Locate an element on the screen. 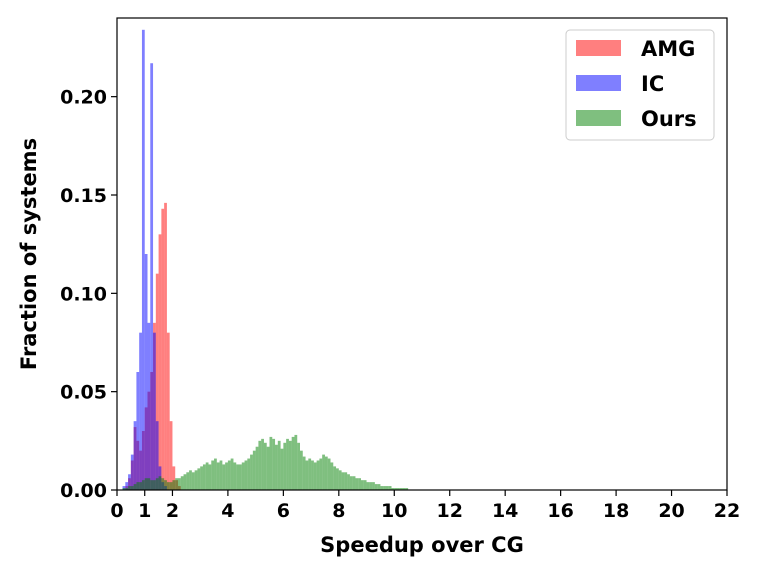 This screenshot has width=761, height=571. x-tick-label: 10 is located at coordinates (394, 511).